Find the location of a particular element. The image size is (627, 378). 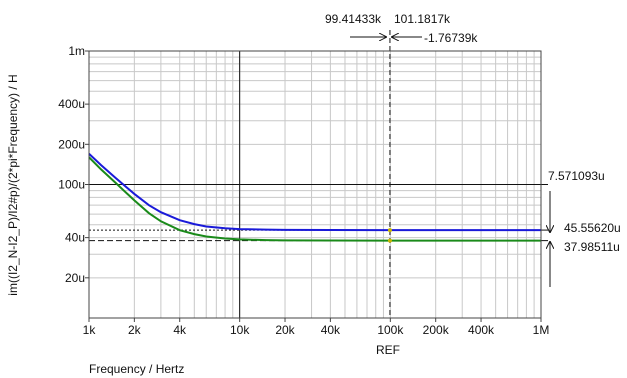

readout-y-blue: 45.55620u is located at coordinates (592, 228).